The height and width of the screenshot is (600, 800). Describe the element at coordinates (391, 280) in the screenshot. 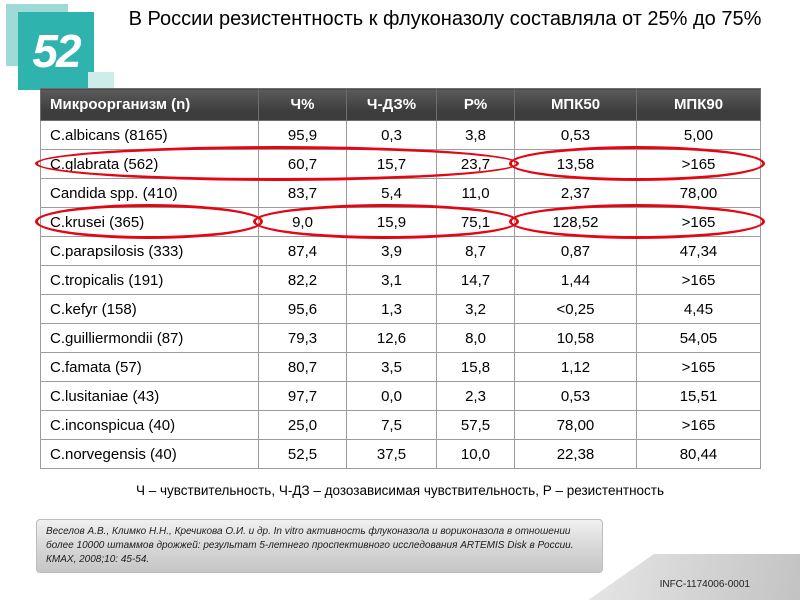

I see `value-cell: 3,1` at that location.